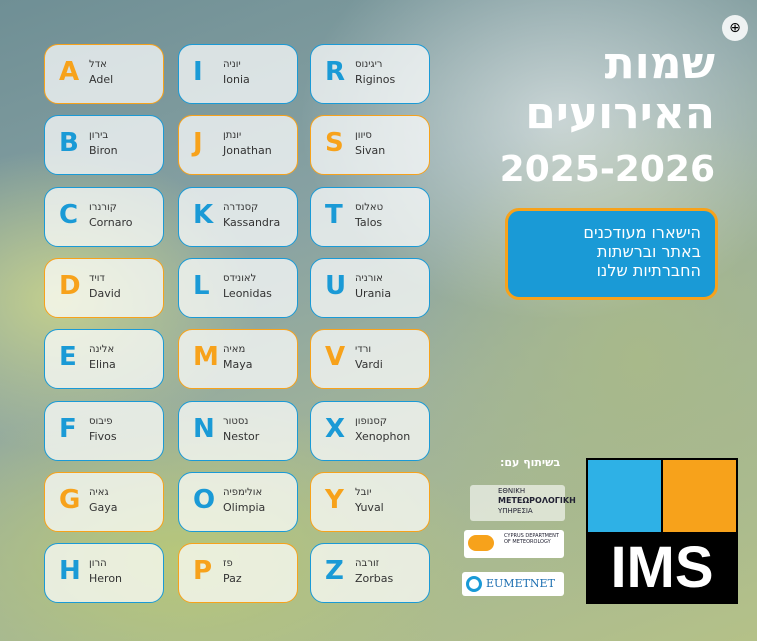  What do you see at coordinates (537, 500) in the screenshot?
I see `logo-text: ΜΕΤΕΩΡΟΛΟΓΙΚΗ` at bounding box center [537, 500].